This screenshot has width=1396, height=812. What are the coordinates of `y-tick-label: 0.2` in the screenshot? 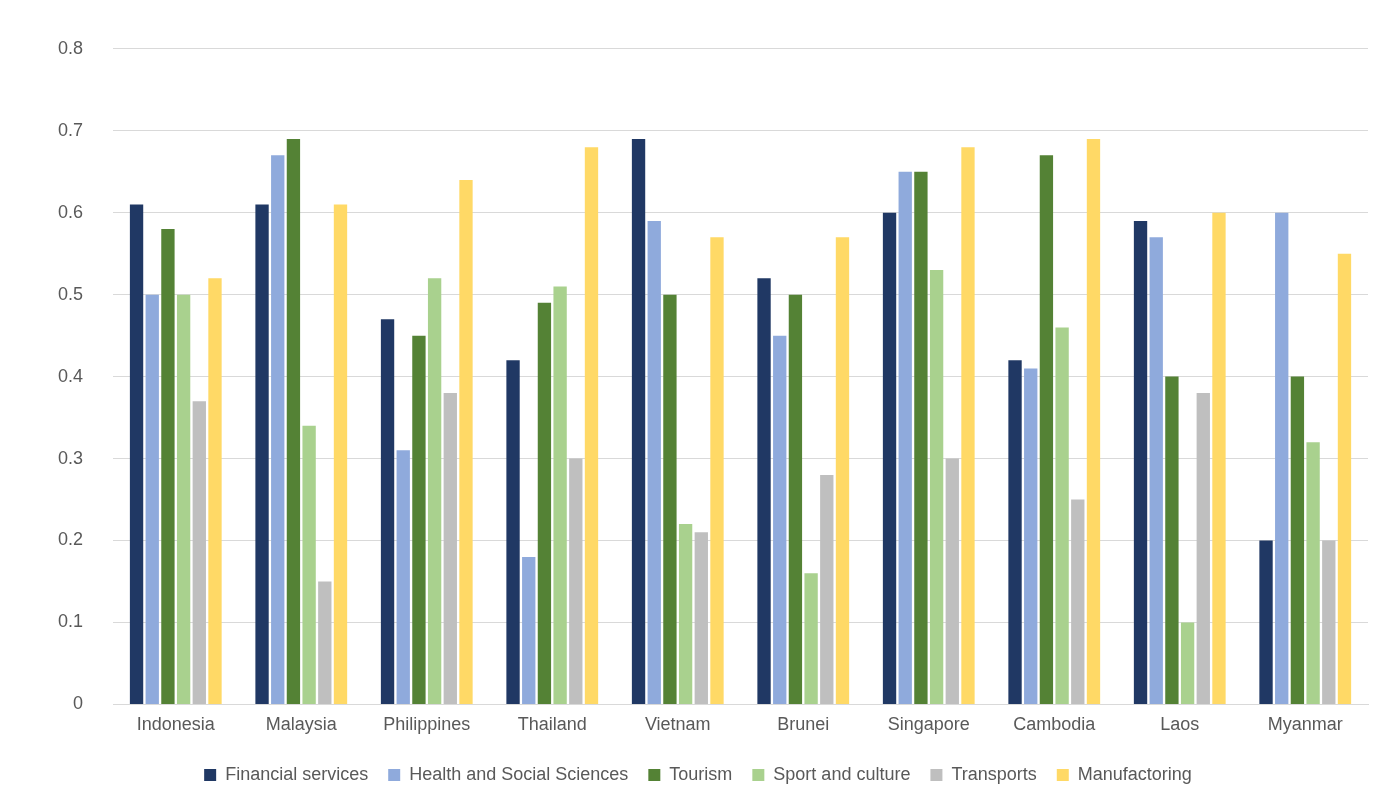 It's located at (70, 539).